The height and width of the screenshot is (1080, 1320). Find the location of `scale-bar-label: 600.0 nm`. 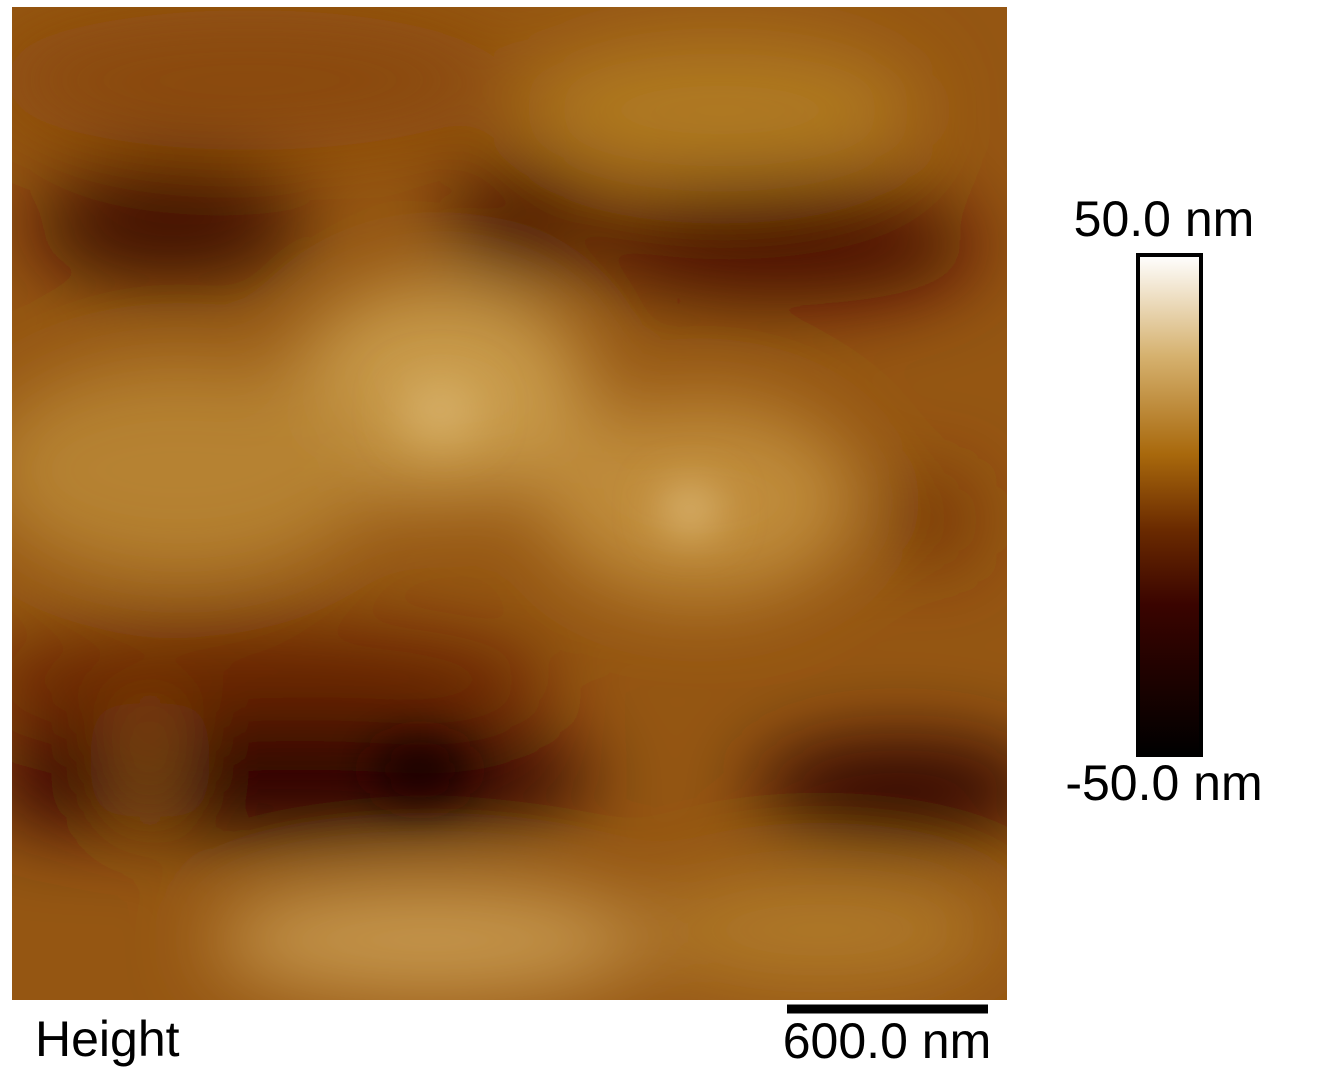

scale-bar-label: 600.0 nm is located at coordinates (887, 1041).